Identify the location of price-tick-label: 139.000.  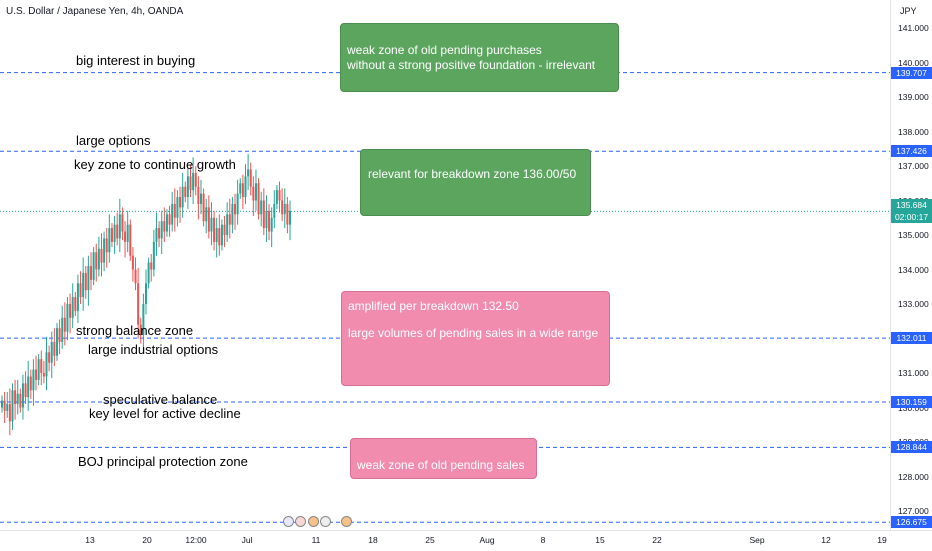
(913, 97).